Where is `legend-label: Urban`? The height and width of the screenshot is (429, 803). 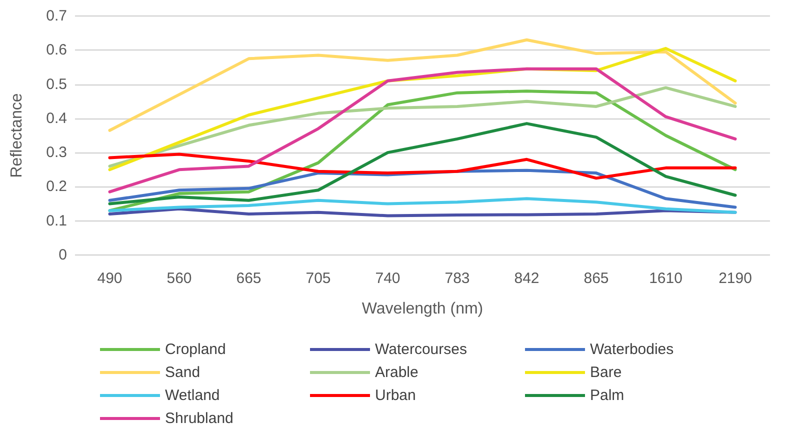
legend-label: Urban is located at coordinates (395, 395).